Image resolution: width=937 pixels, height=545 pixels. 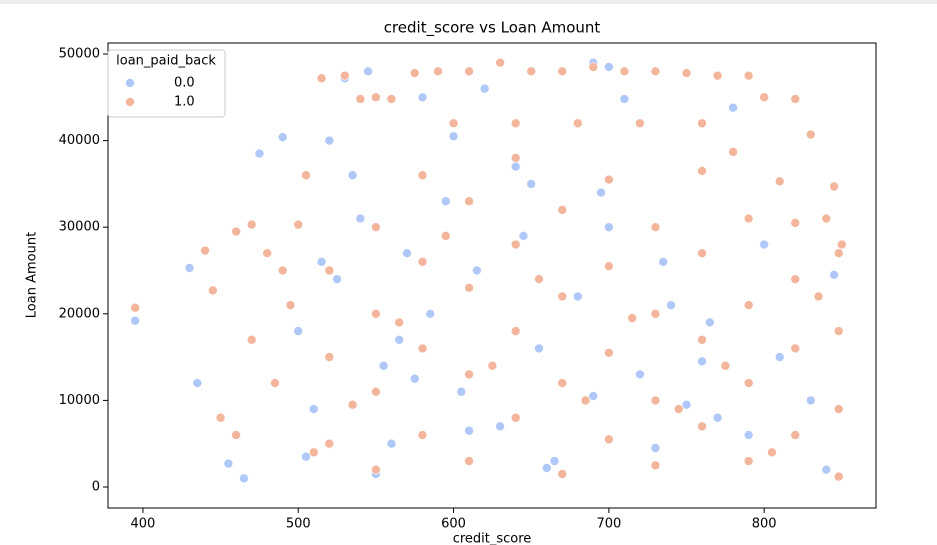 What do you see at coordinates (96, 486) in the screenshot?
I see `y-tick-label: 0` at bounding box center [96, 486].